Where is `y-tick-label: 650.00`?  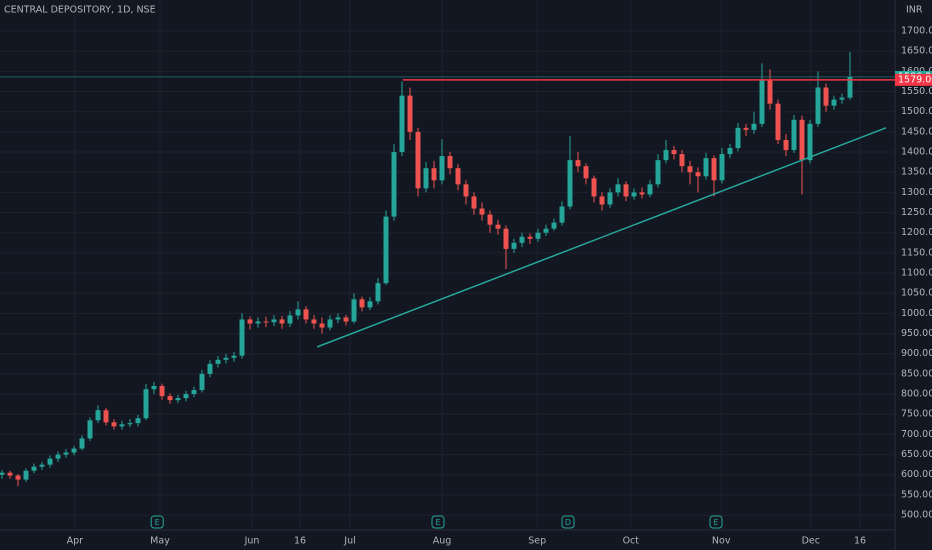 y-tick-label: 650.00 is located at coordinates (916, 454).